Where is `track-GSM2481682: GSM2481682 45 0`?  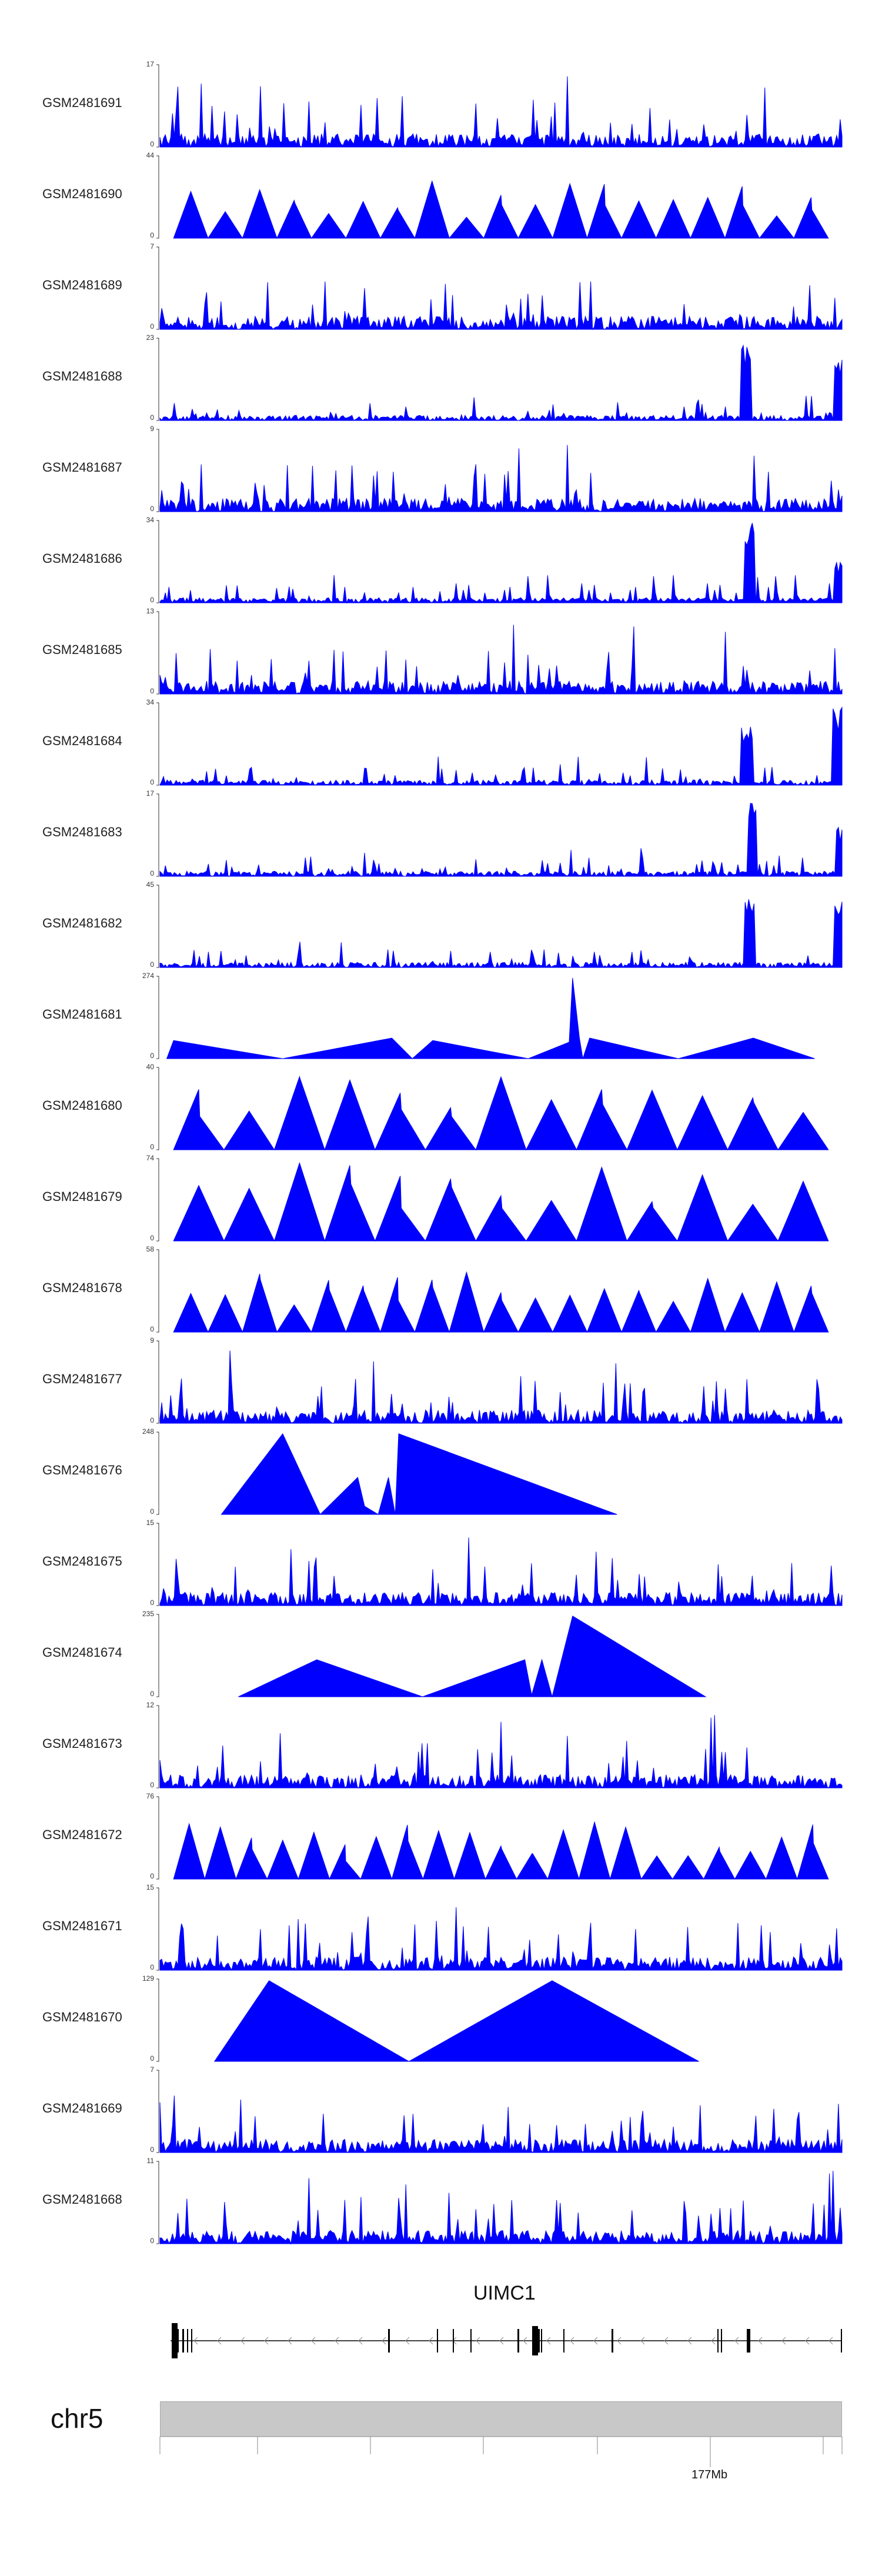
track-GSM2481682: GSM2481682 45 0 is located at coordinates (441, 924).